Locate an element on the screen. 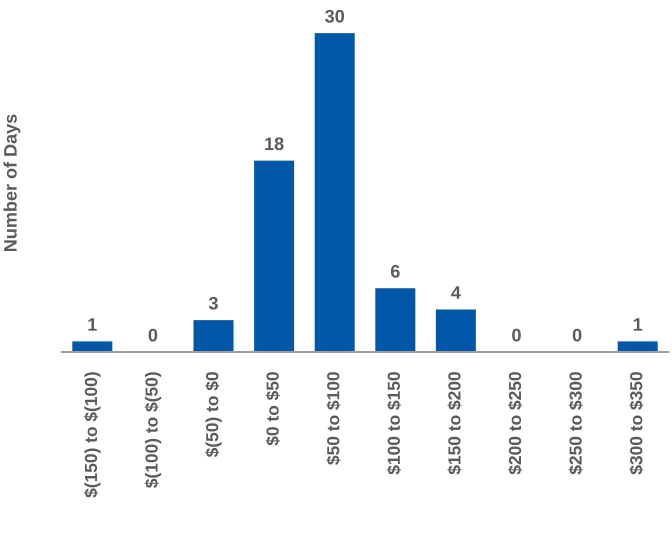 This screenshot has width=672, height=550. x-tick-label: $(50) to $0 is located at coordinates (213, 415).